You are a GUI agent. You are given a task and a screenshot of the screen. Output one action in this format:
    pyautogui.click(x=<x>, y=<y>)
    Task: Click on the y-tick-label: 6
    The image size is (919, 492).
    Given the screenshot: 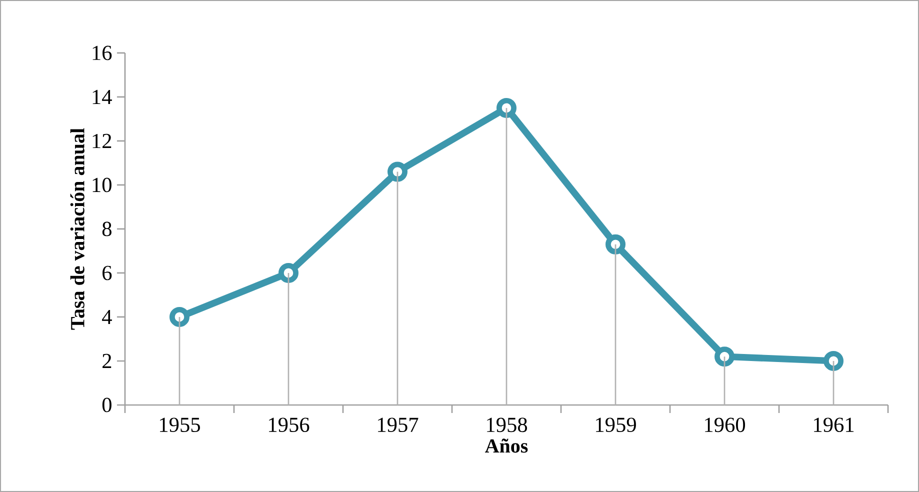 What is the action you would take?
    pyautogui.click(x=107, y=273)
    